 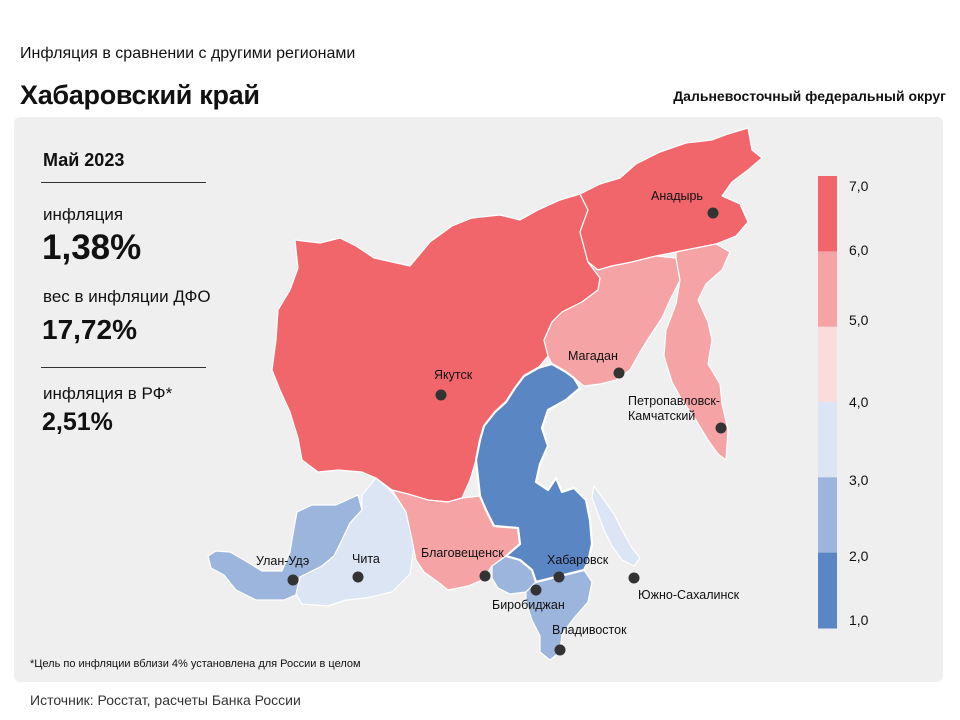 What do you see at coordinates (282, 570) in the screenshot?
I see `city-ulan-ude: Улан-Удэ` at bounding box center [282, 570].